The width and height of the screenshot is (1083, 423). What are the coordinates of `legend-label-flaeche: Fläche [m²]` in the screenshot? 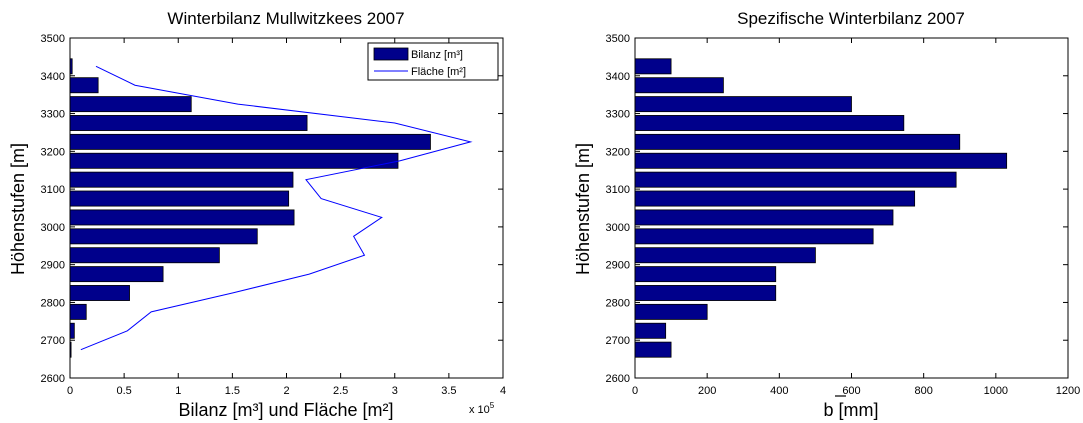 It's located at (438, 72).